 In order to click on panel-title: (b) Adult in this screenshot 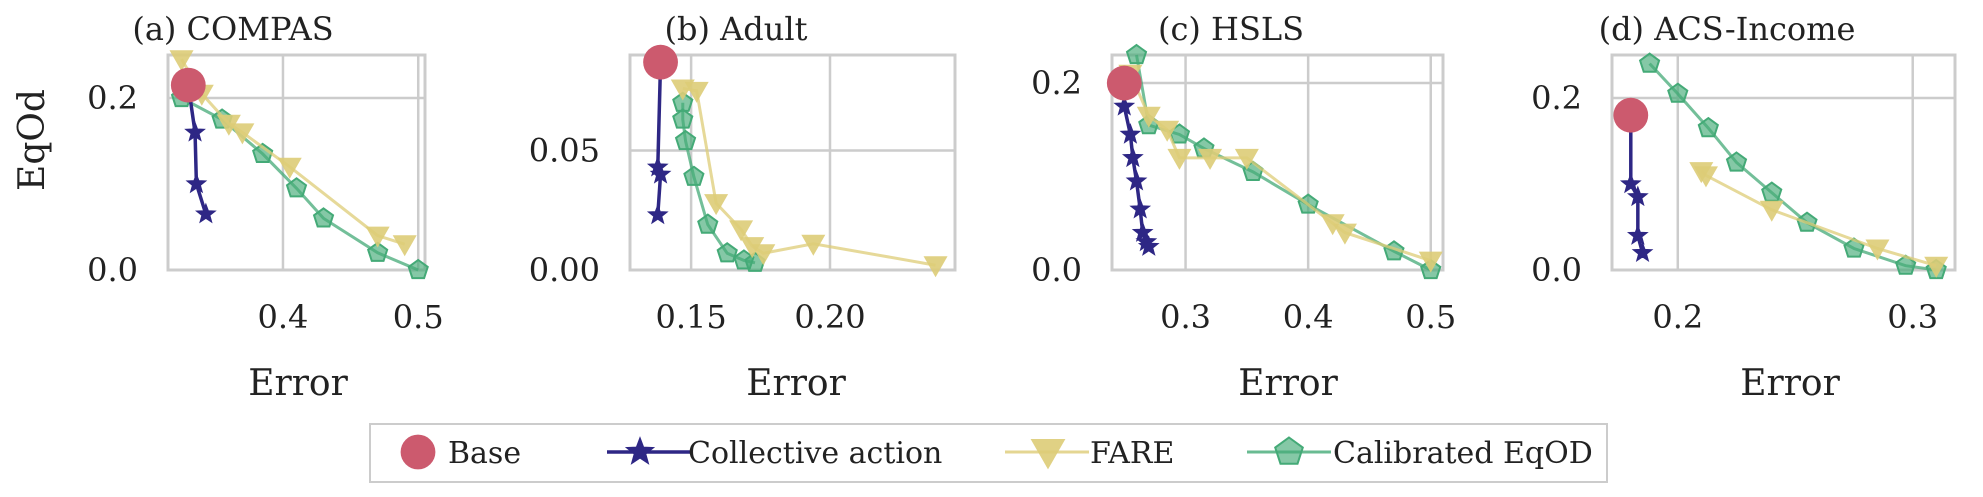, I will do `click(736, 29)`.